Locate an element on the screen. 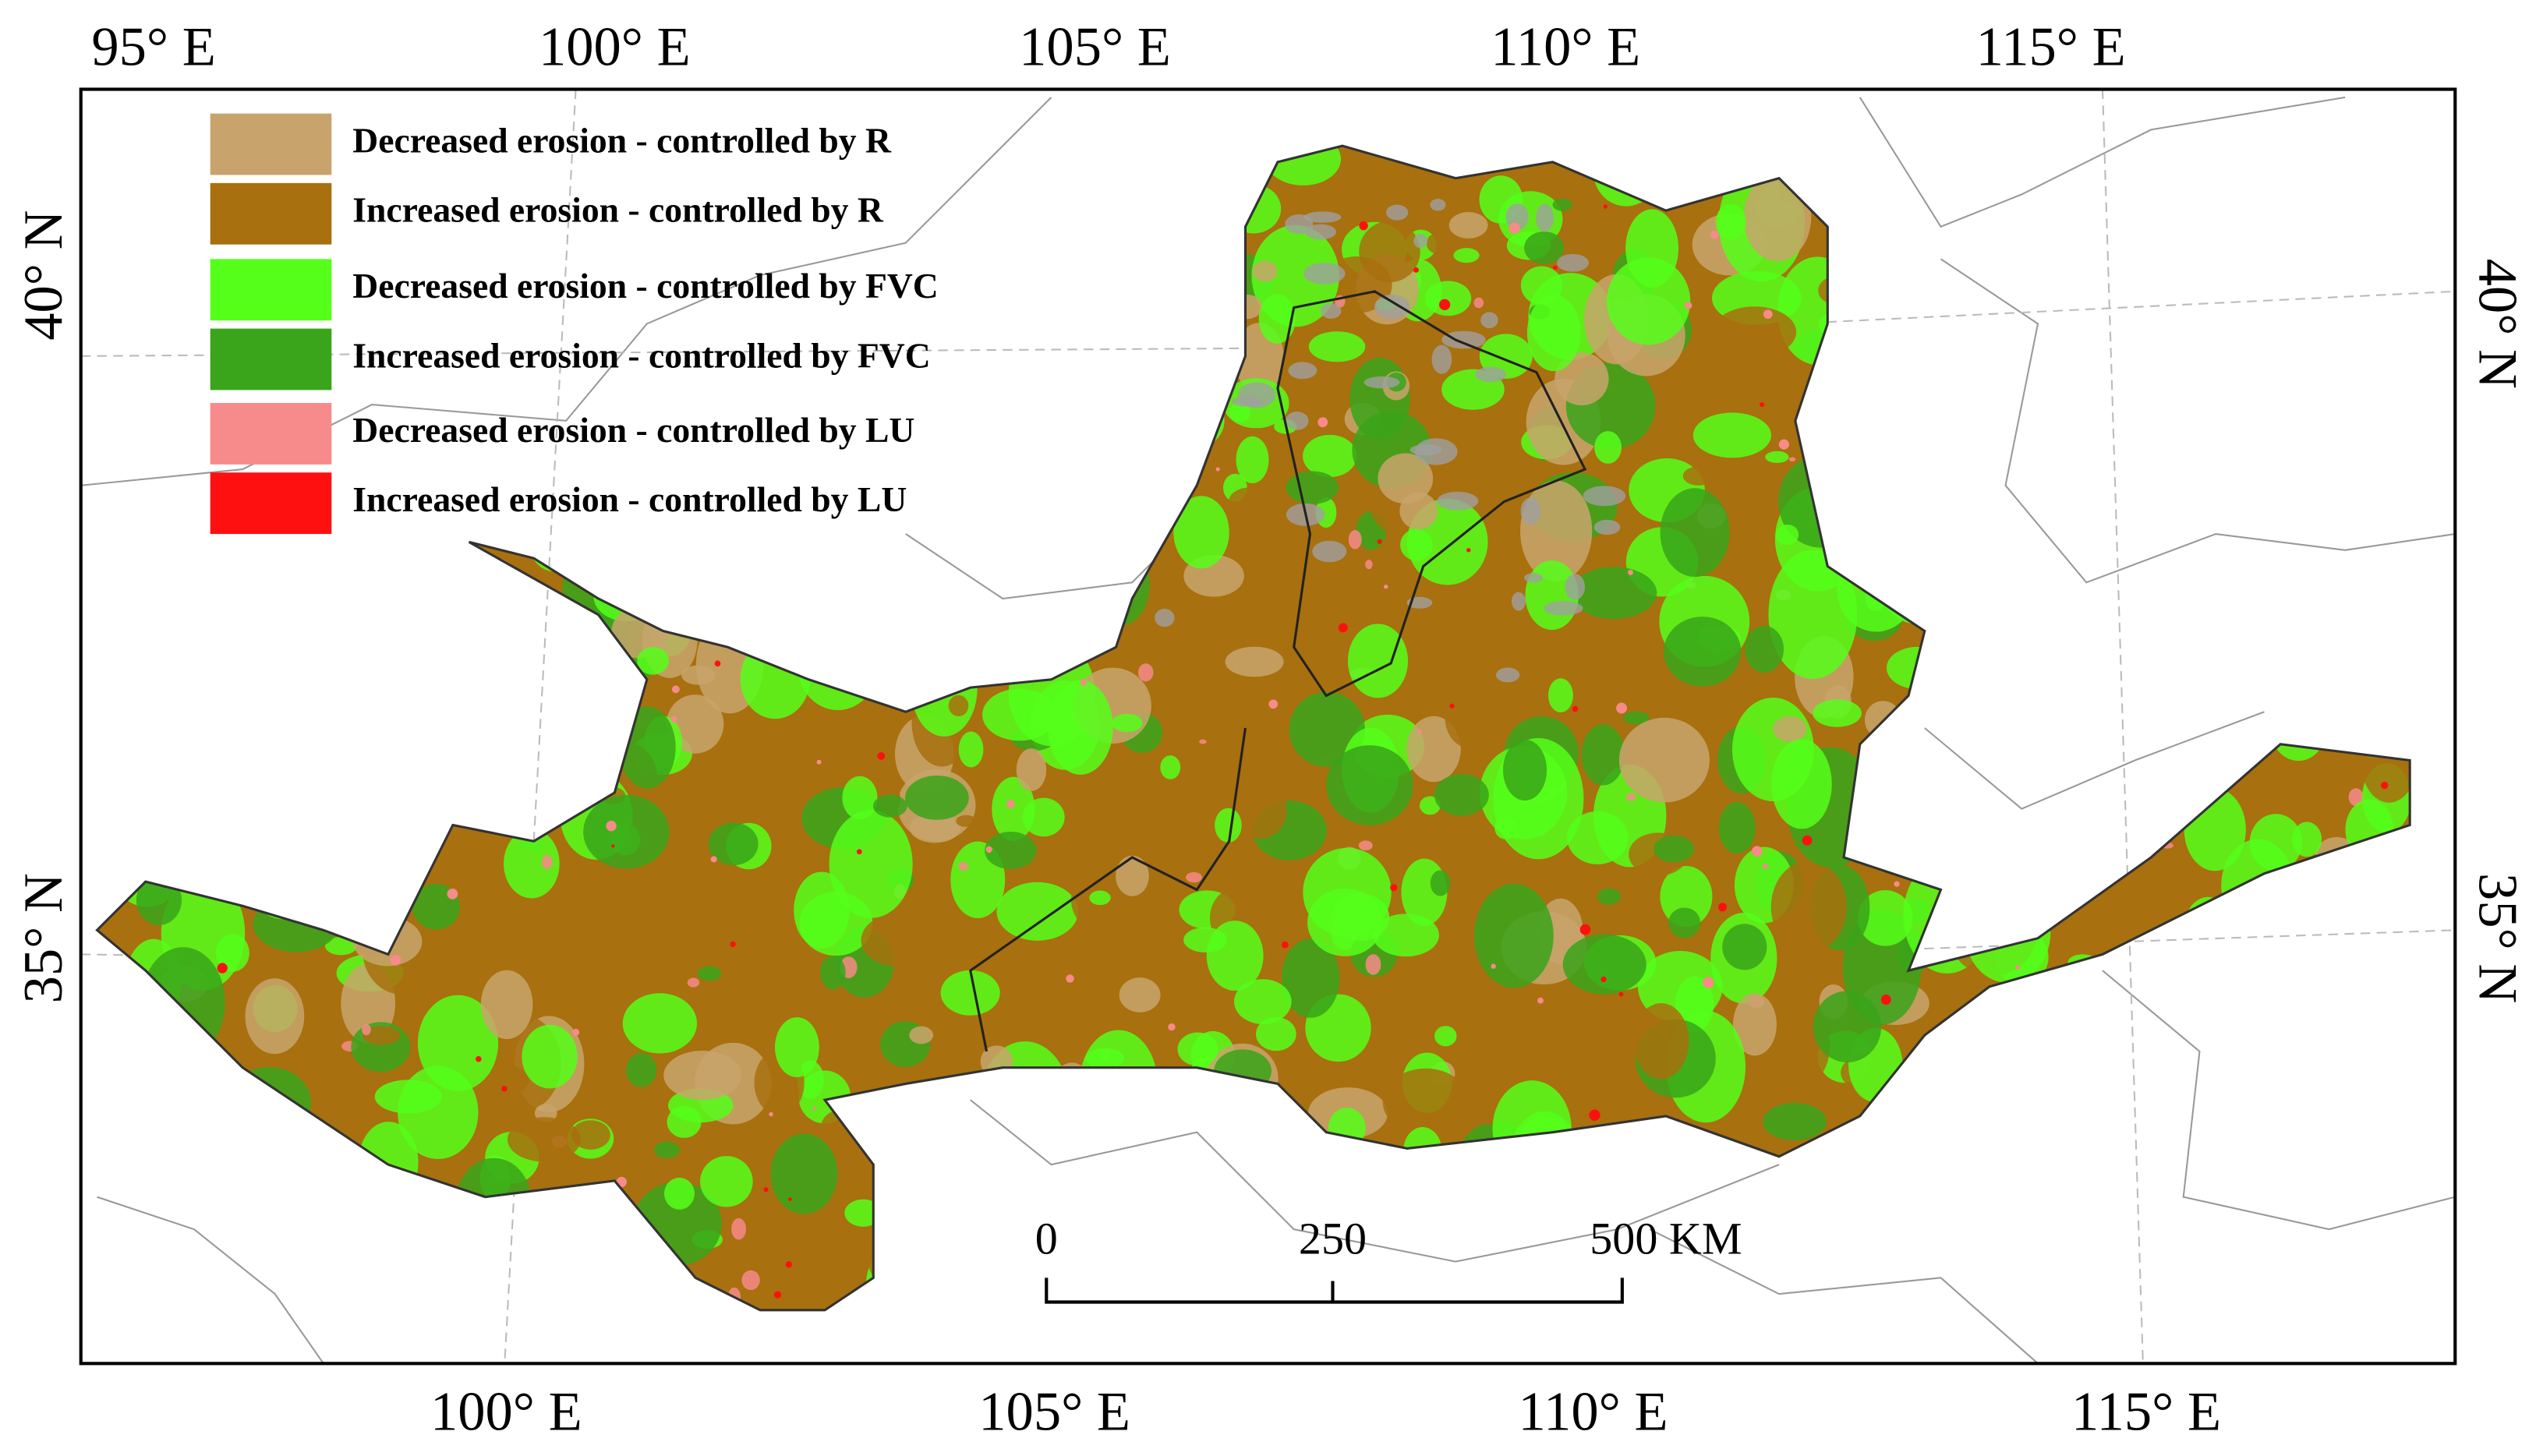 This screenshot has width=2536, height=1456. legend-label: Decreased erosion - controlled by FVC is located at coordinates (645, 286).